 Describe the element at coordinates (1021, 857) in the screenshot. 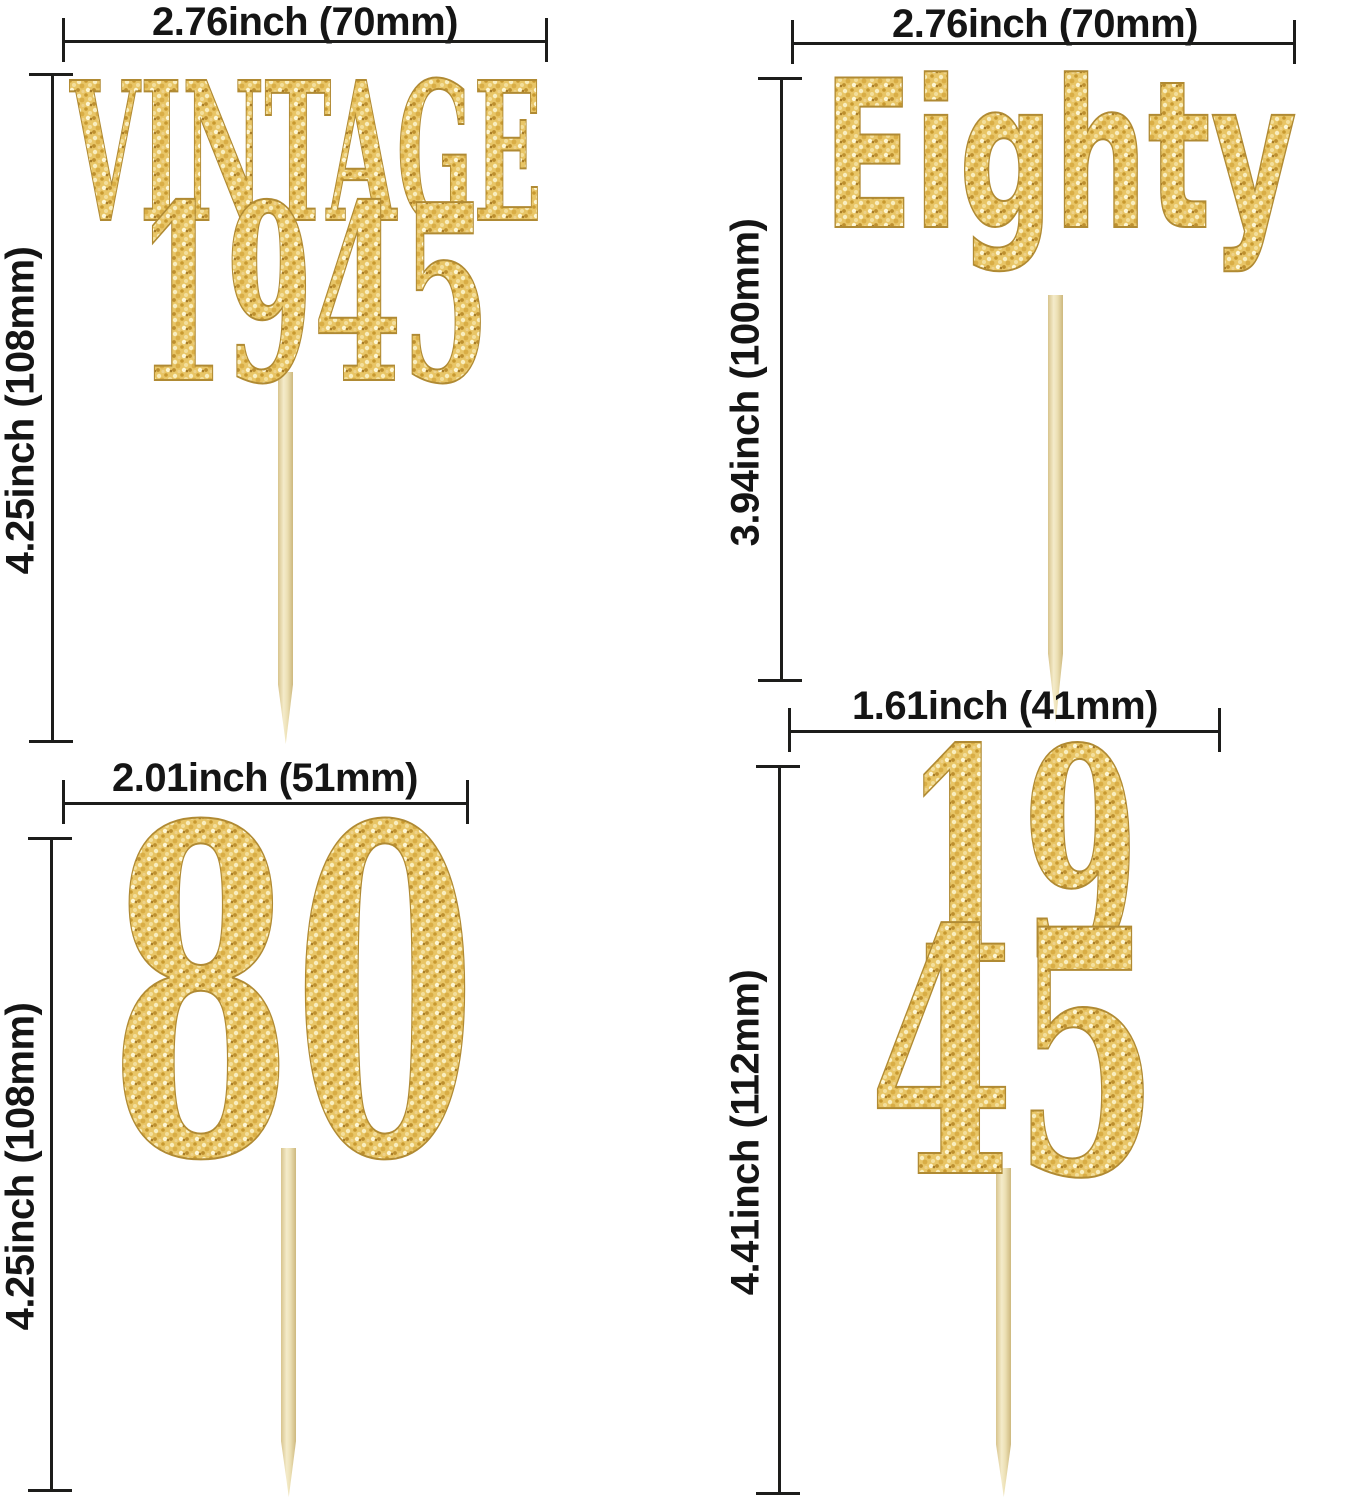

I see `glitter-text-19: 19` at that location.